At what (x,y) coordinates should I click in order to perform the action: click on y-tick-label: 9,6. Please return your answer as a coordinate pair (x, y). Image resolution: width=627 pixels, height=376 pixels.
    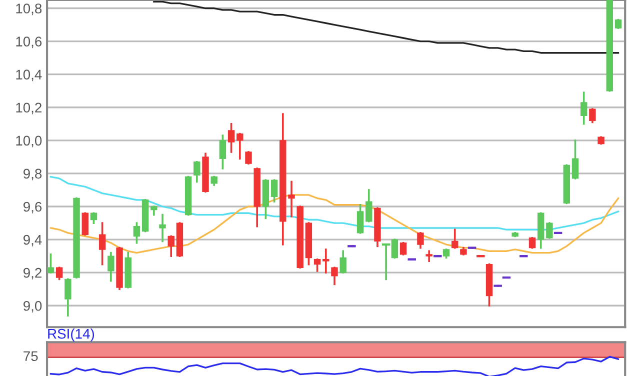
    Looking at the image, I should click on (33, 208).